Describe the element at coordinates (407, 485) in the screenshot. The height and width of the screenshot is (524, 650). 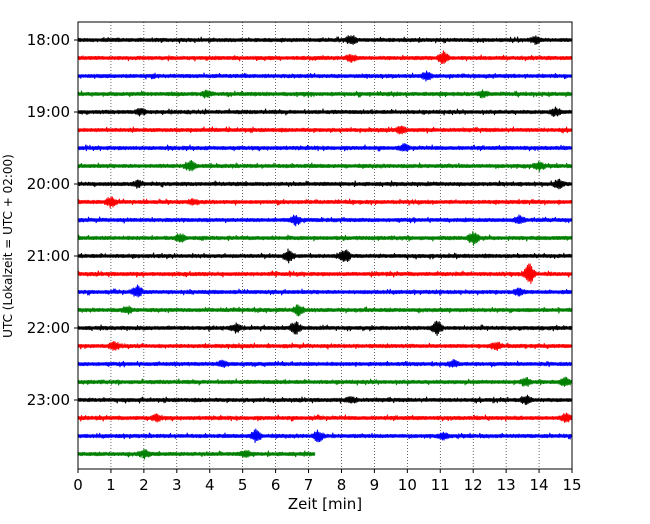
I see `x-tick-label: 10` at that location.